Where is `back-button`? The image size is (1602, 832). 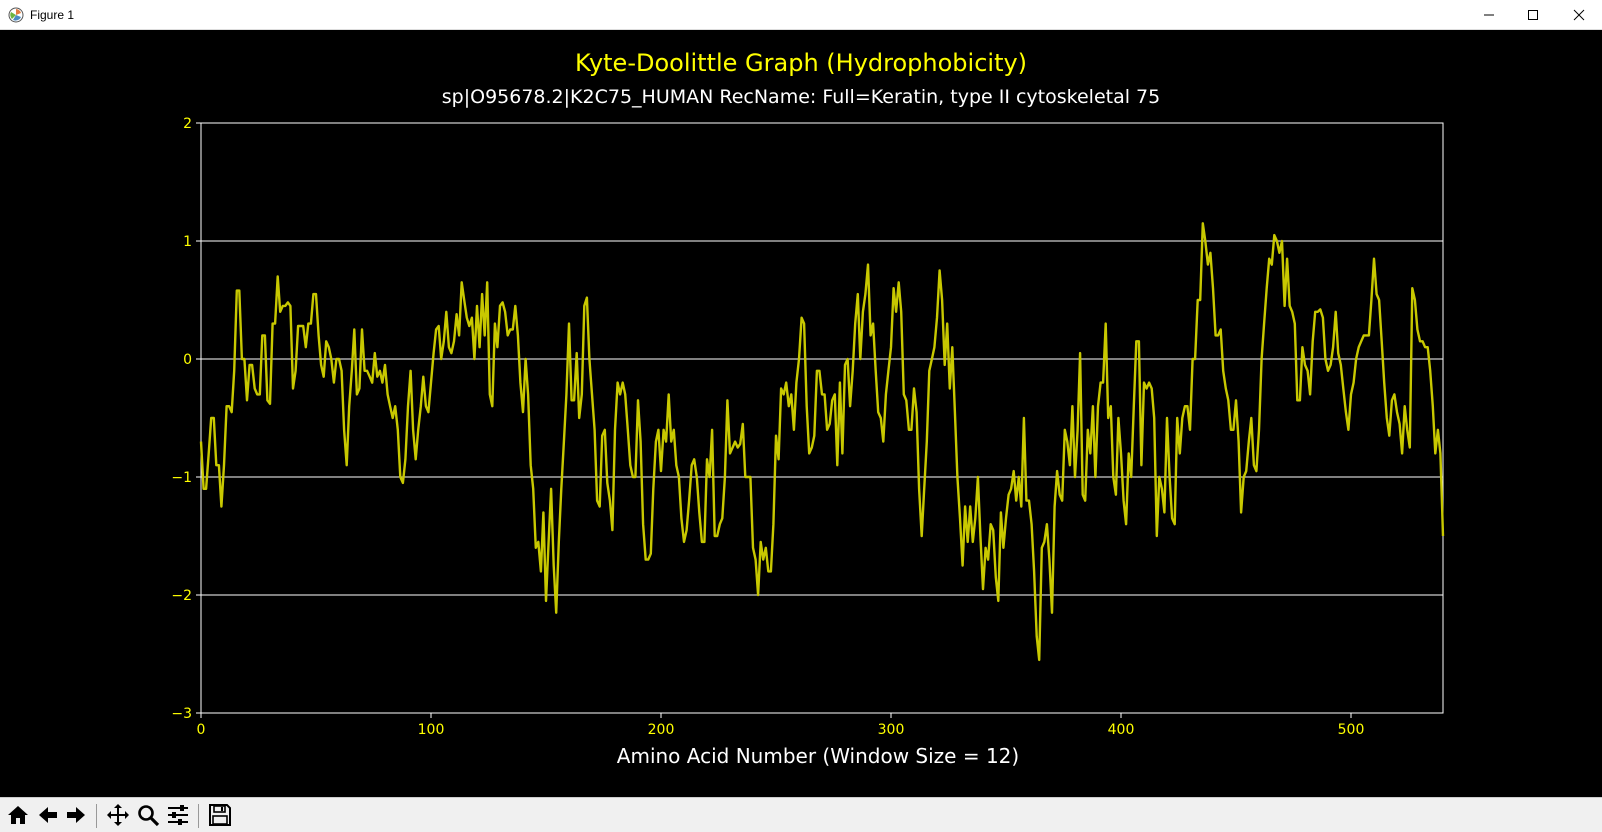 back-button is located at coordinates (48, 815).